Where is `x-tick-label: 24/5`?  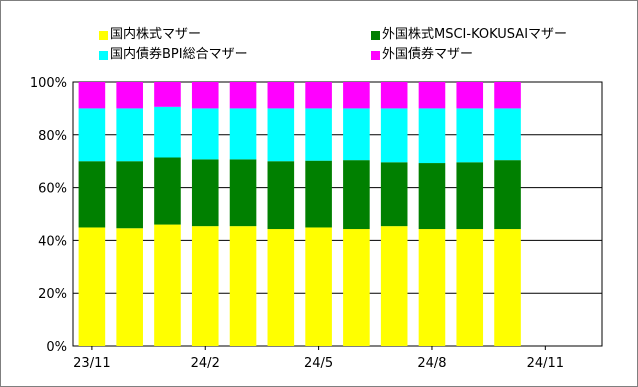 x-tick-label: 24/5 is located at coordinates (318, 363).